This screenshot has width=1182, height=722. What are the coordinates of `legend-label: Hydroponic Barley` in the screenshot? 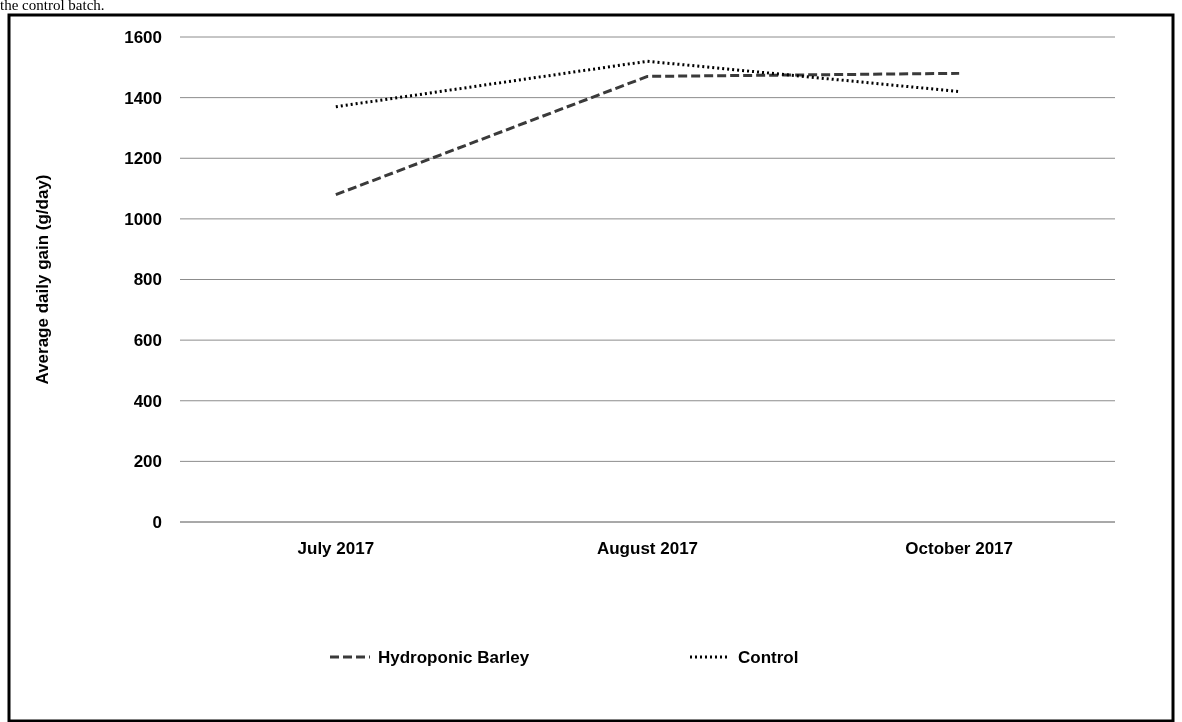 It's located at (454, 657).